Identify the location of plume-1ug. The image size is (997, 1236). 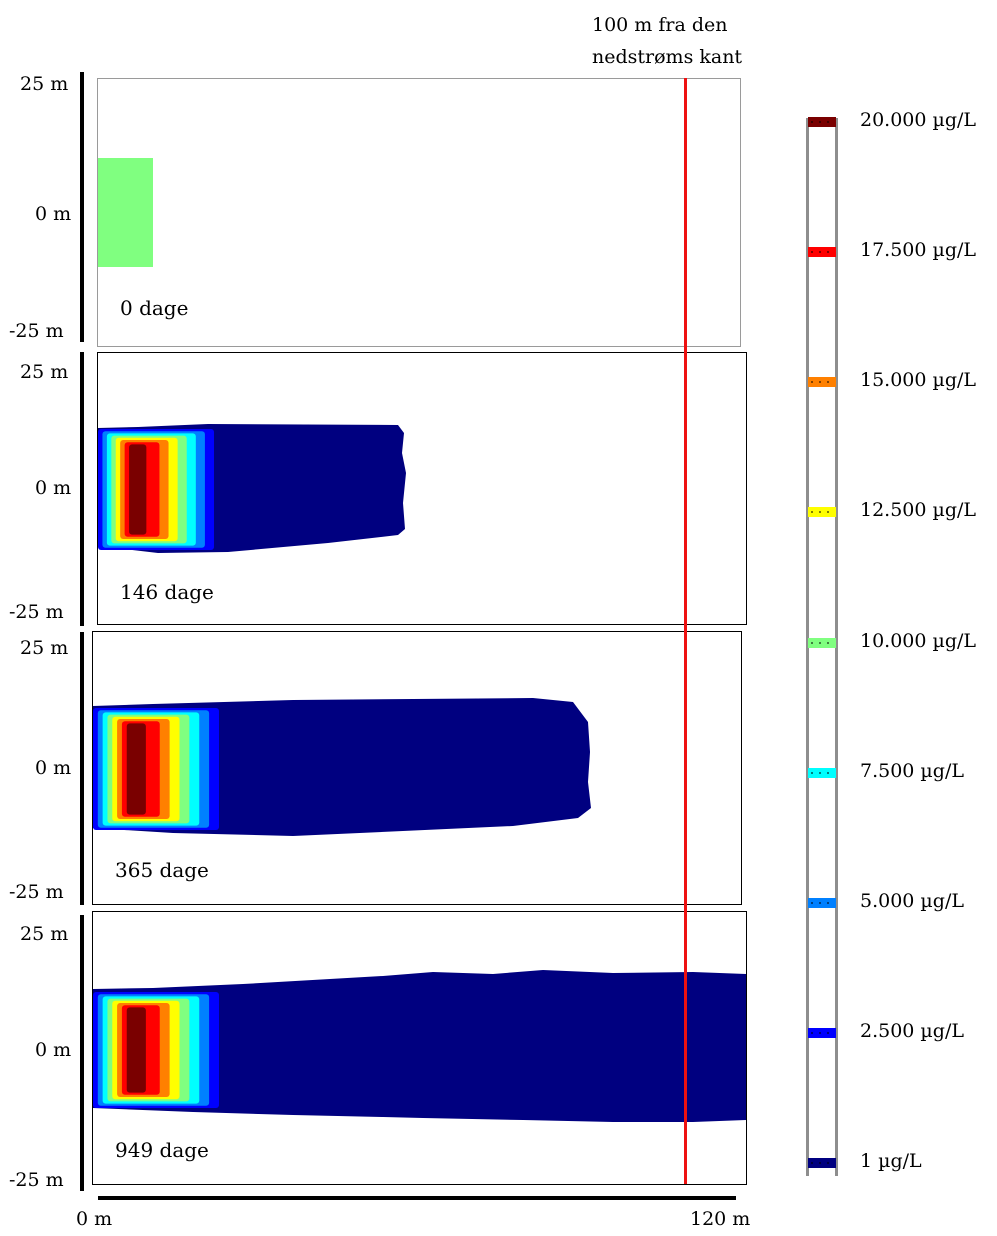
(419, 1046).